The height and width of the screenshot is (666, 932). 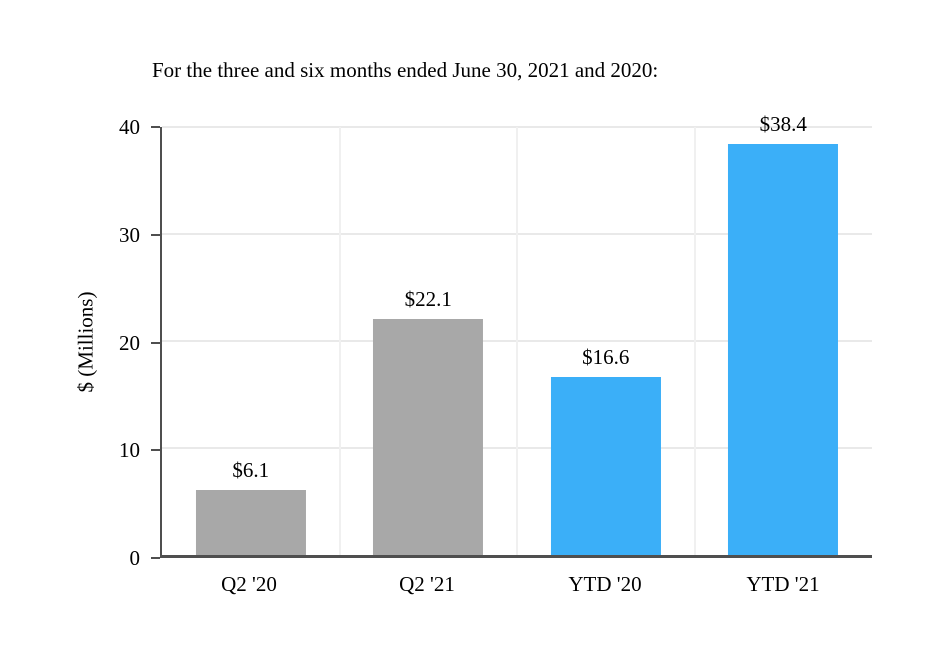 I want to click on bar-value-label-q2-20: $6.1, so click(x=251, y=469).